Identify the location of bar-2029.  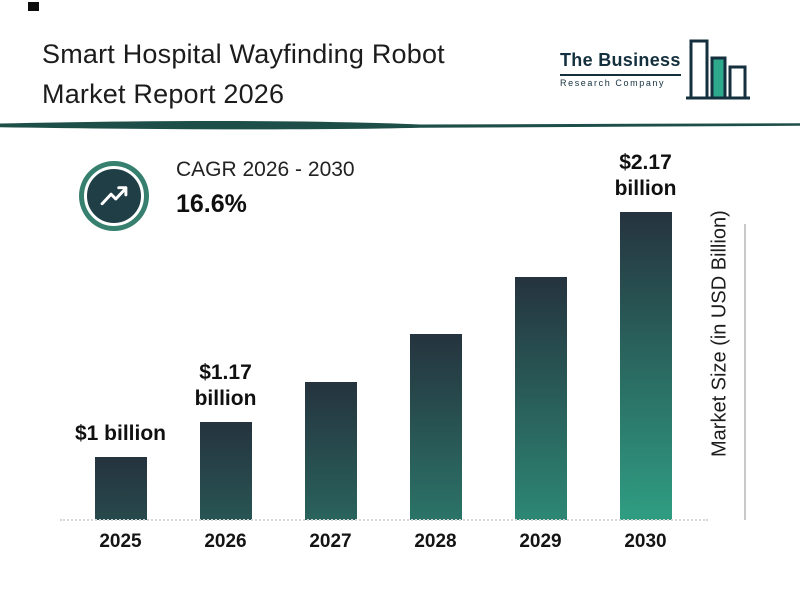
(540, 398).